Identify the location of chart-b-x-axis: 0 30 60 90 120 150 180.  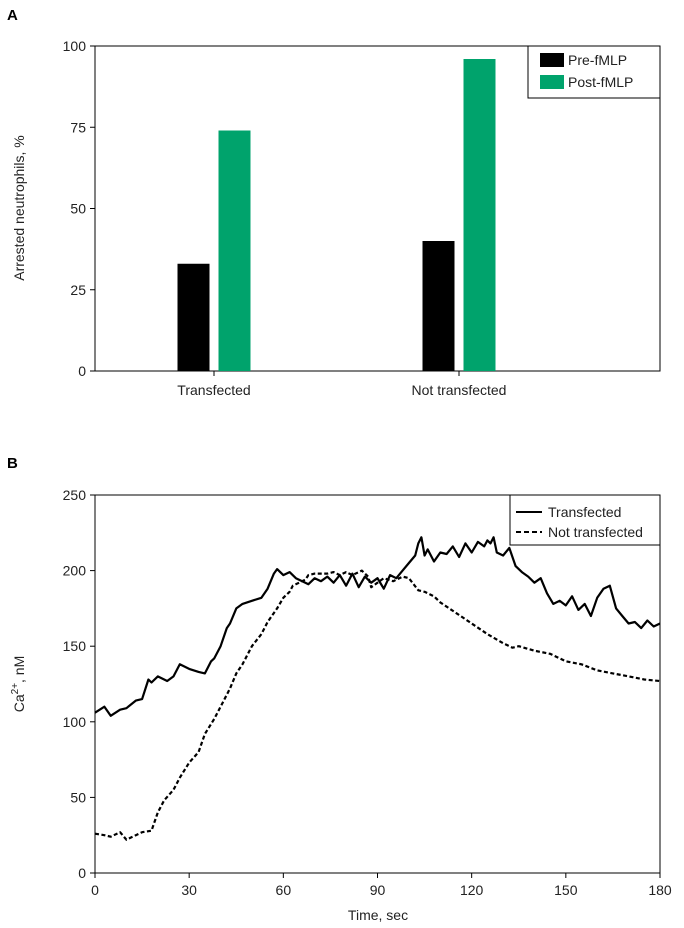
(381, 885).